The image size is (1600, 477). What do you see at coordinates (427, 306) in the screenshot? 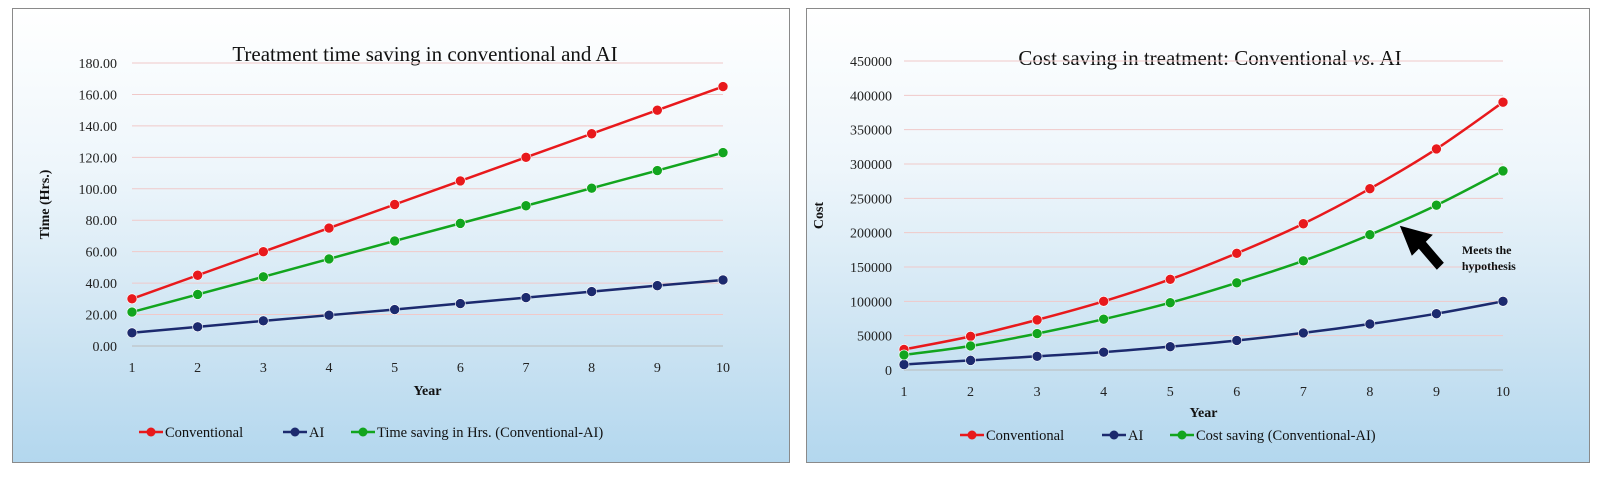
I see `series-line-ai` at bounding box center [427, 306].